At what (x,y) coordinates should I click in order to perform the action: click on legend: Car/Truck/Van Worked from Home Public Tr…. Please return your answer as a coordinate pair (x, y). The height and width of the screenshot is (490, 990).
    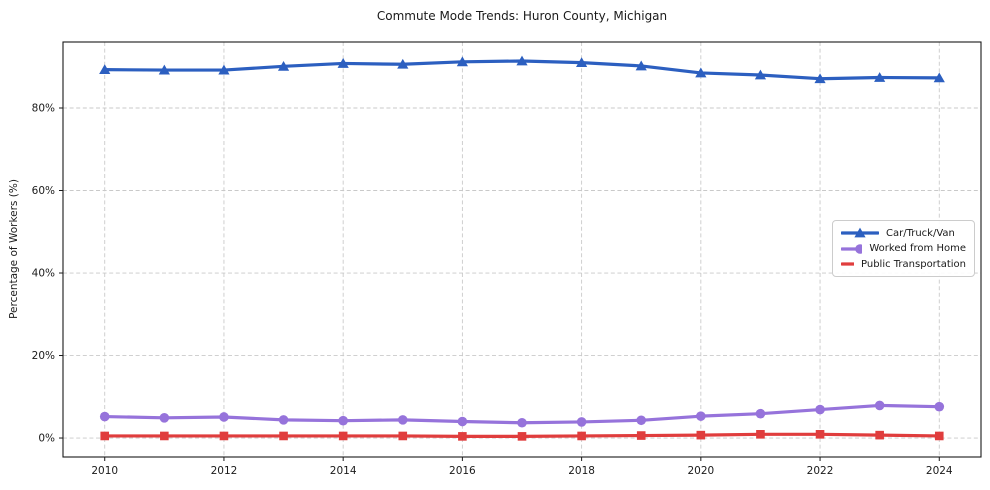
    Looking at the image, I should click on (903, 248).